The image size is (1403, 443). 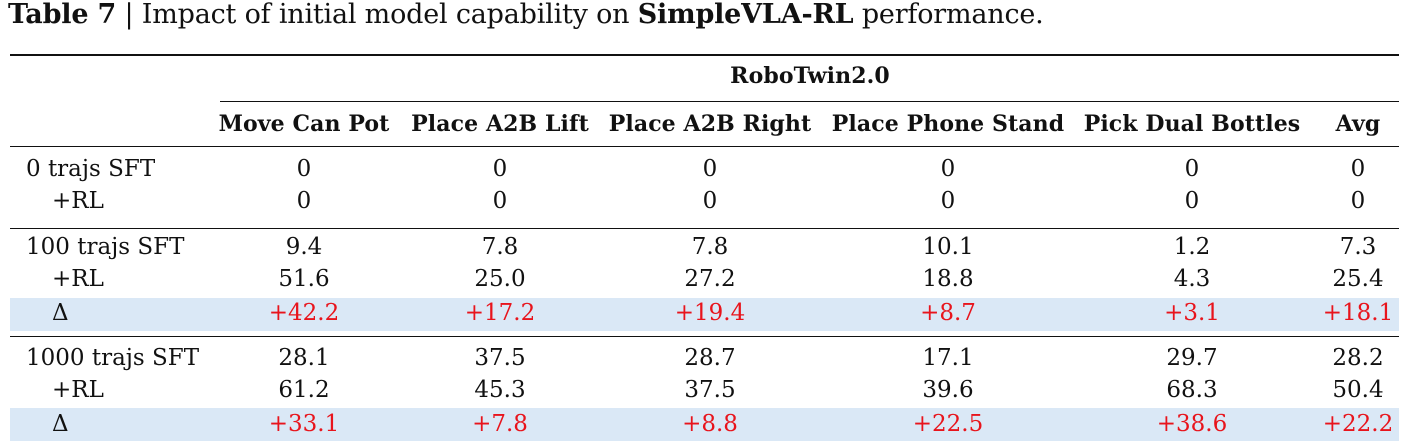 I want to click on table-cell: 39.6, so click(x=948, y=390).